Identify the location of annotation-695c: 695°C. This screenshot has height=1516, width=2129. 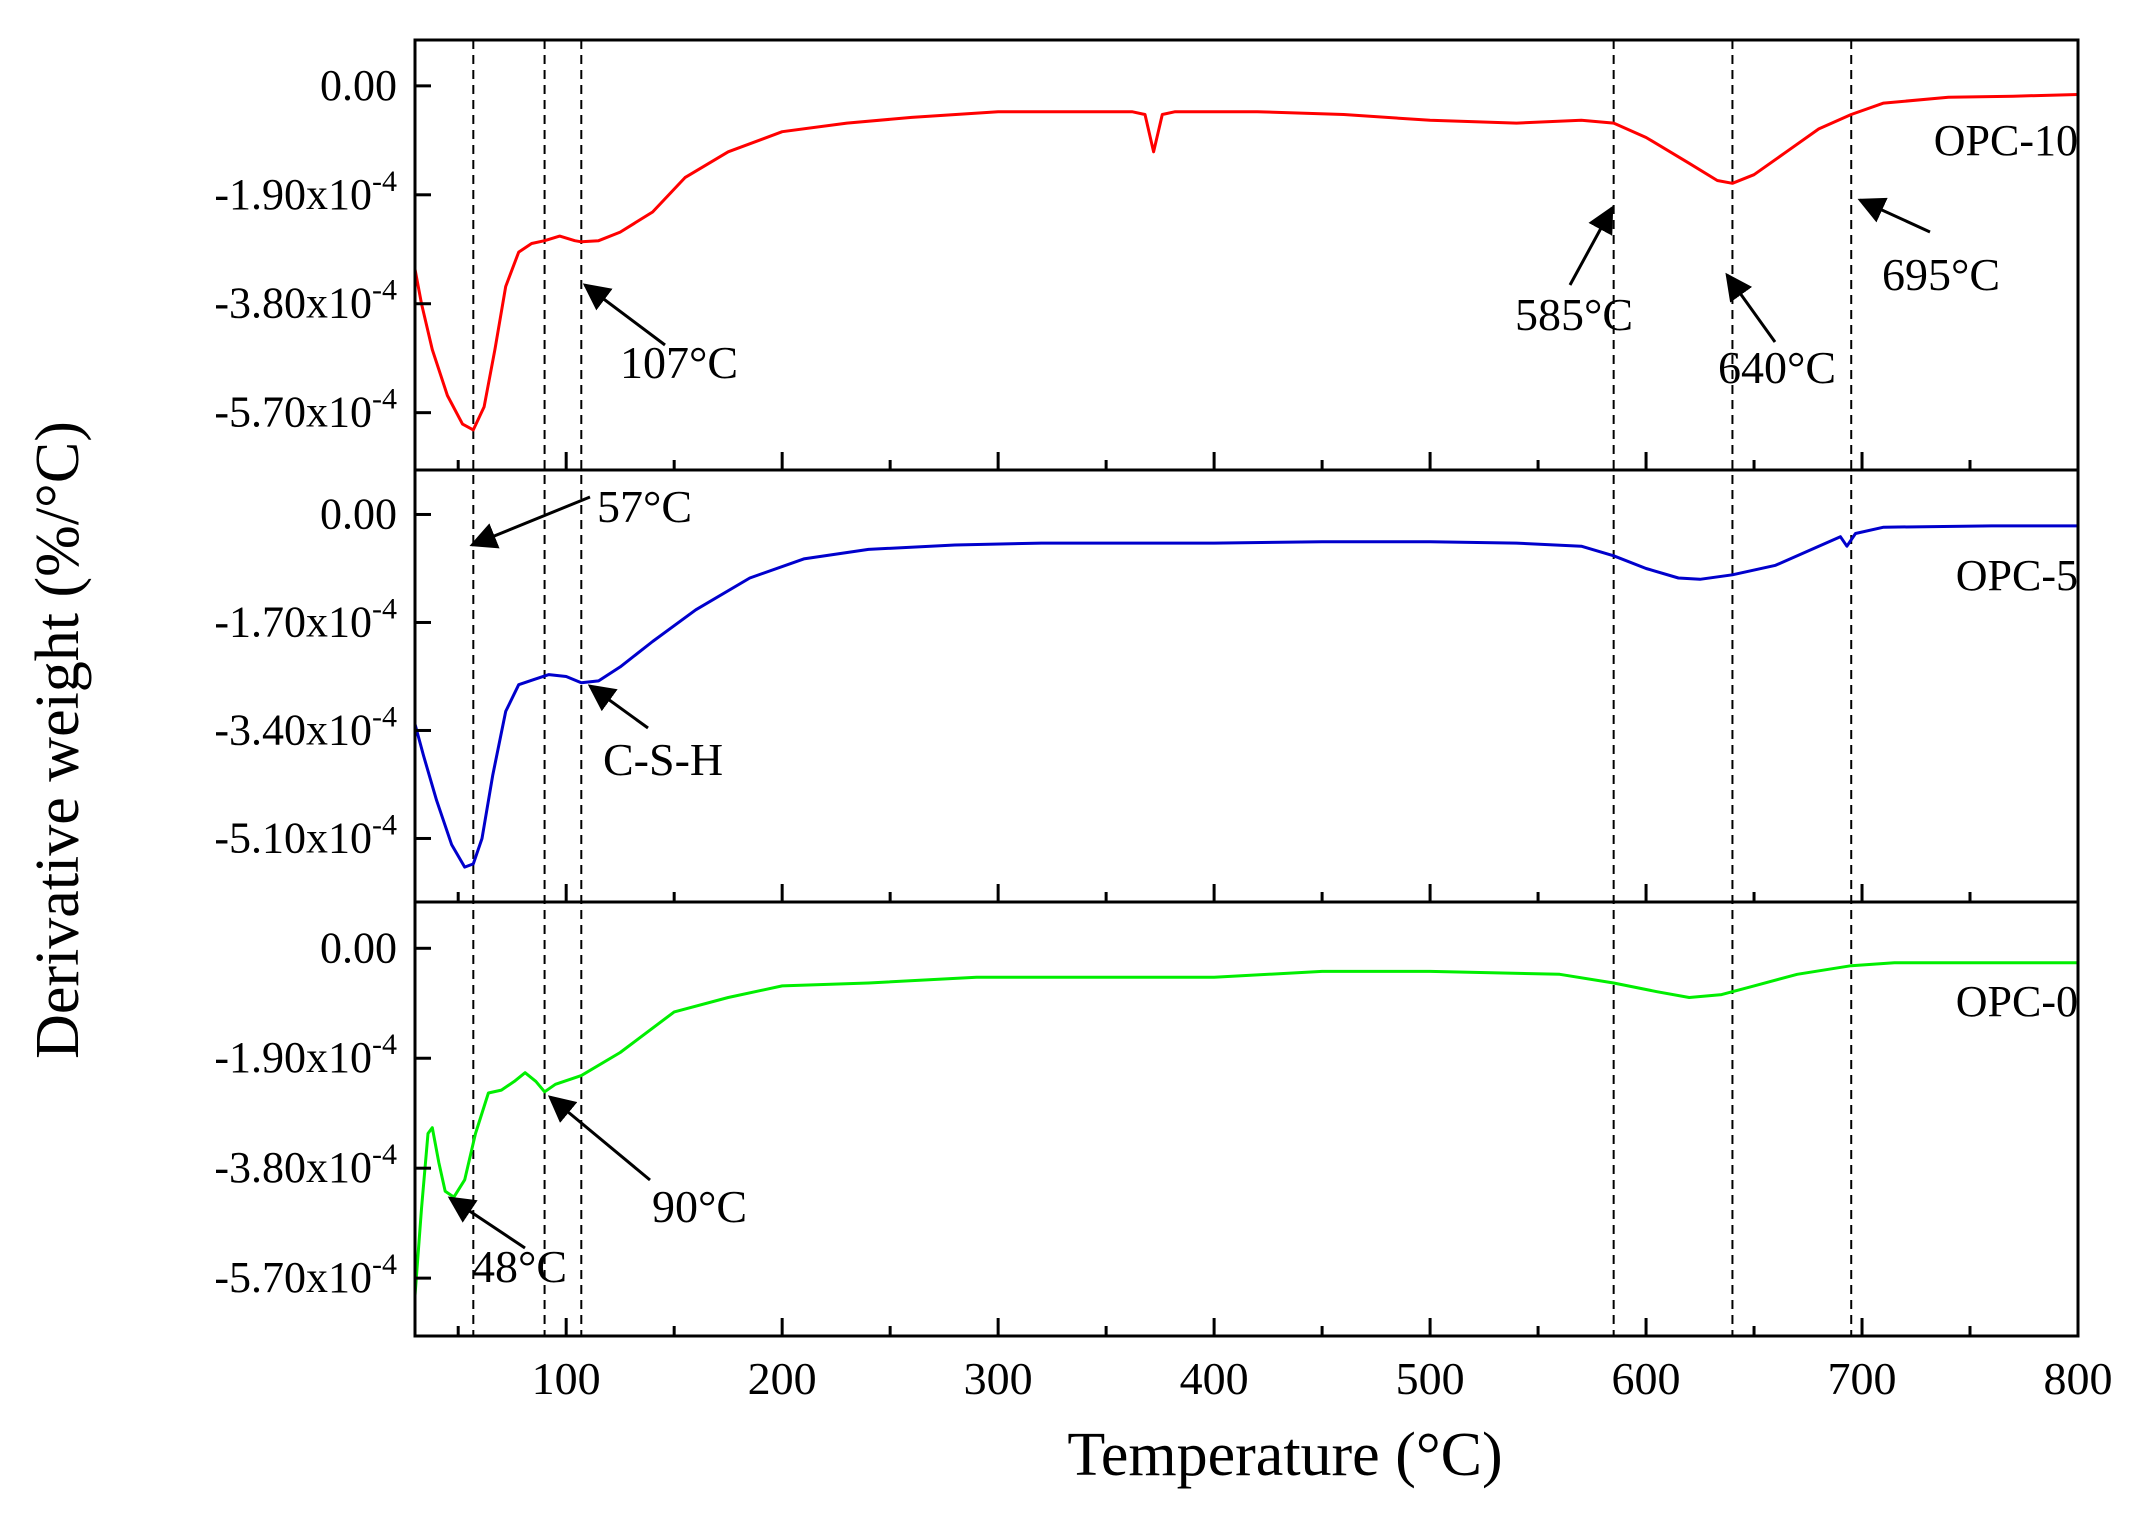
(1928, 248).